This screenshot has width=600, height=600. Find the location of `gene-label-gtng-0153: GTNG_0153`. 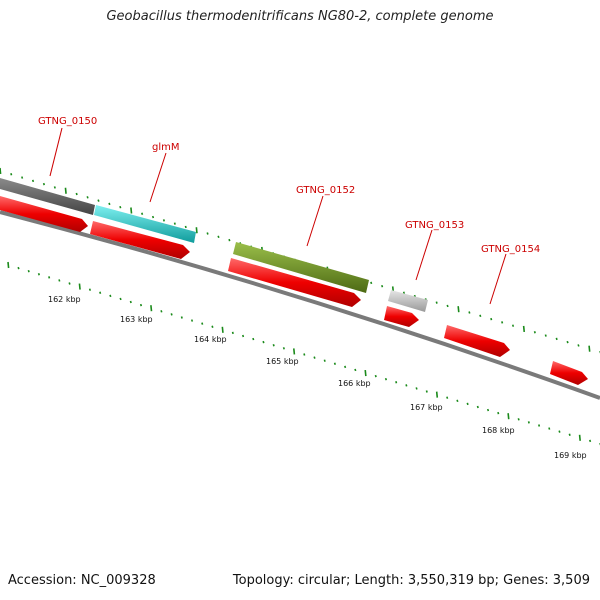

gene-label-gtng-0153: GTNG_0153 is located at coordinates (434, 225).